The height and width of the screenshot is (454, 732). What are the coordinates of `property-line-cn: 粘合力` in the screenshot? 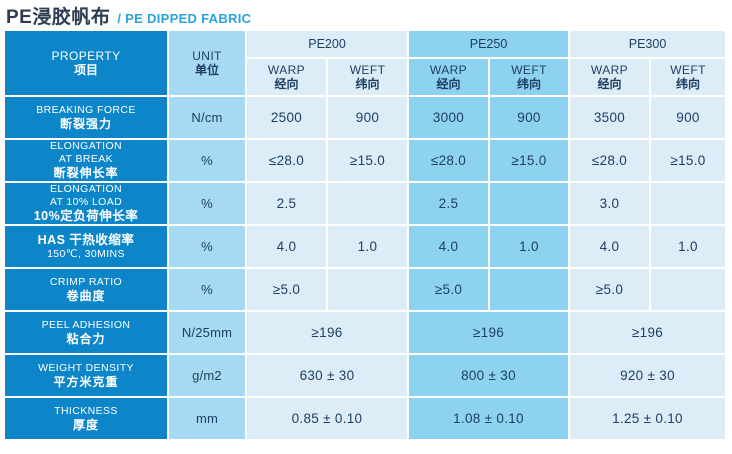 It's located at (86, 338).